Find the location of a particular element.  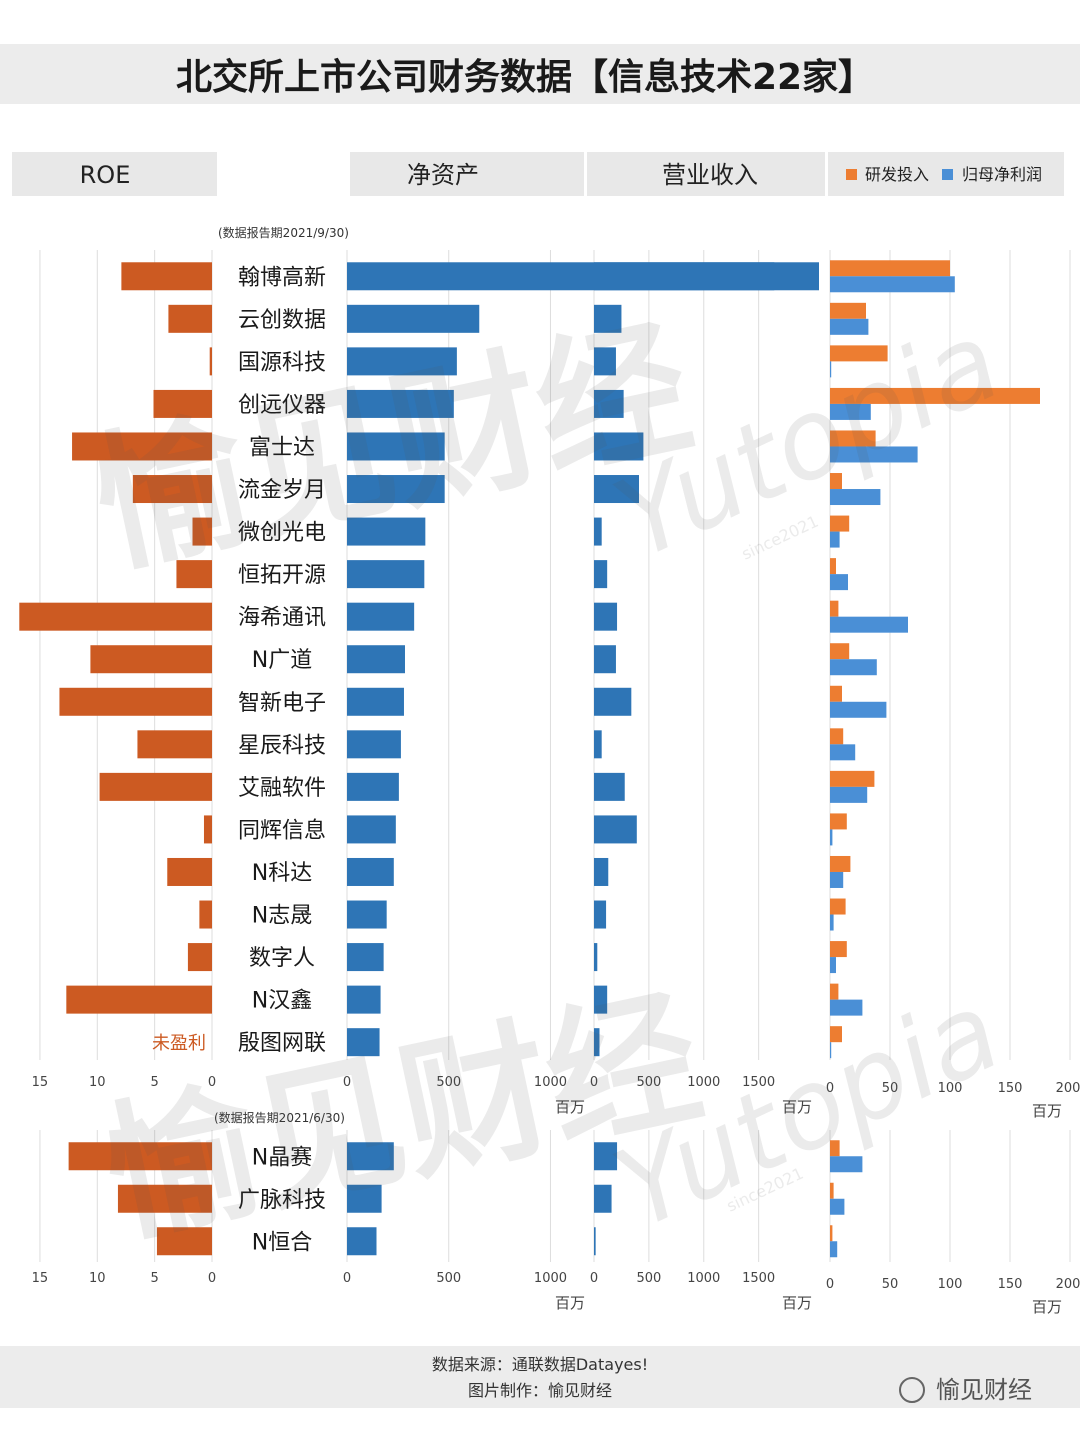

legend-swatch-profit is located at coordinates (947, 174).